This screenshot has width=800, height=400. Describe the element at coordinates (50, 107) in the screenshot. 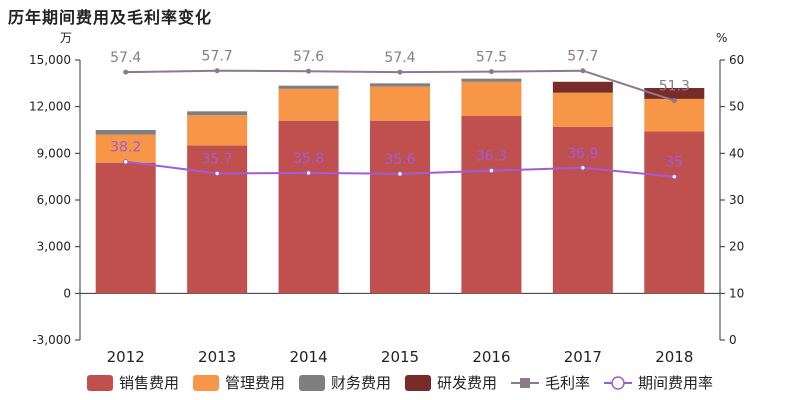

I see `left-tick-label: 12,000` at that location.